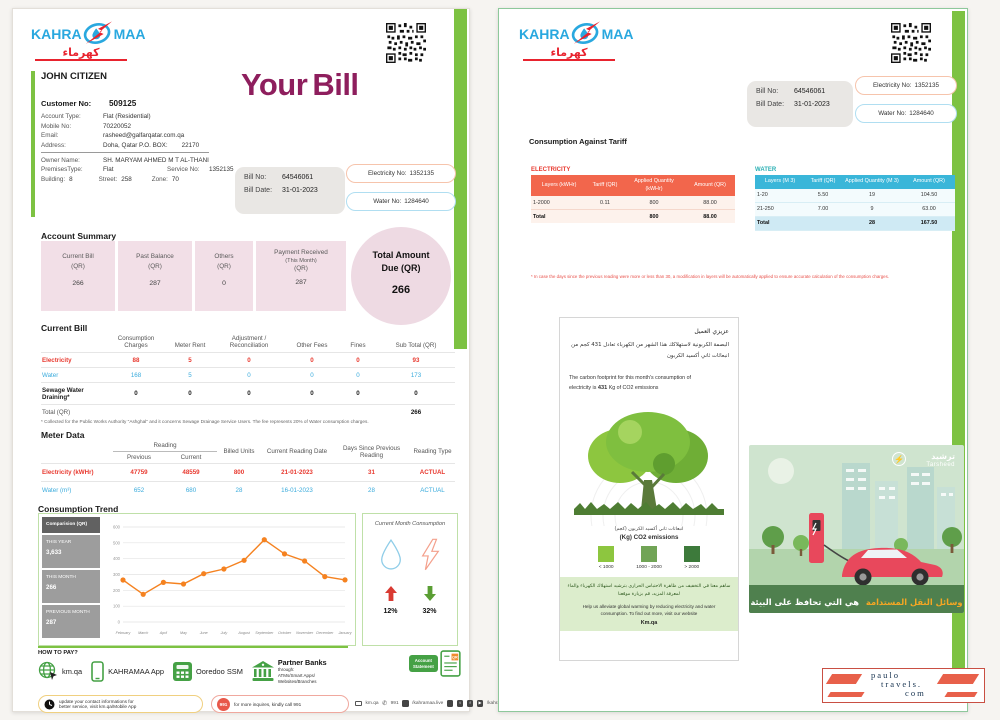  I want to click on tariff-row: 21-250 7.00 9 63.00, so click(855, 209).